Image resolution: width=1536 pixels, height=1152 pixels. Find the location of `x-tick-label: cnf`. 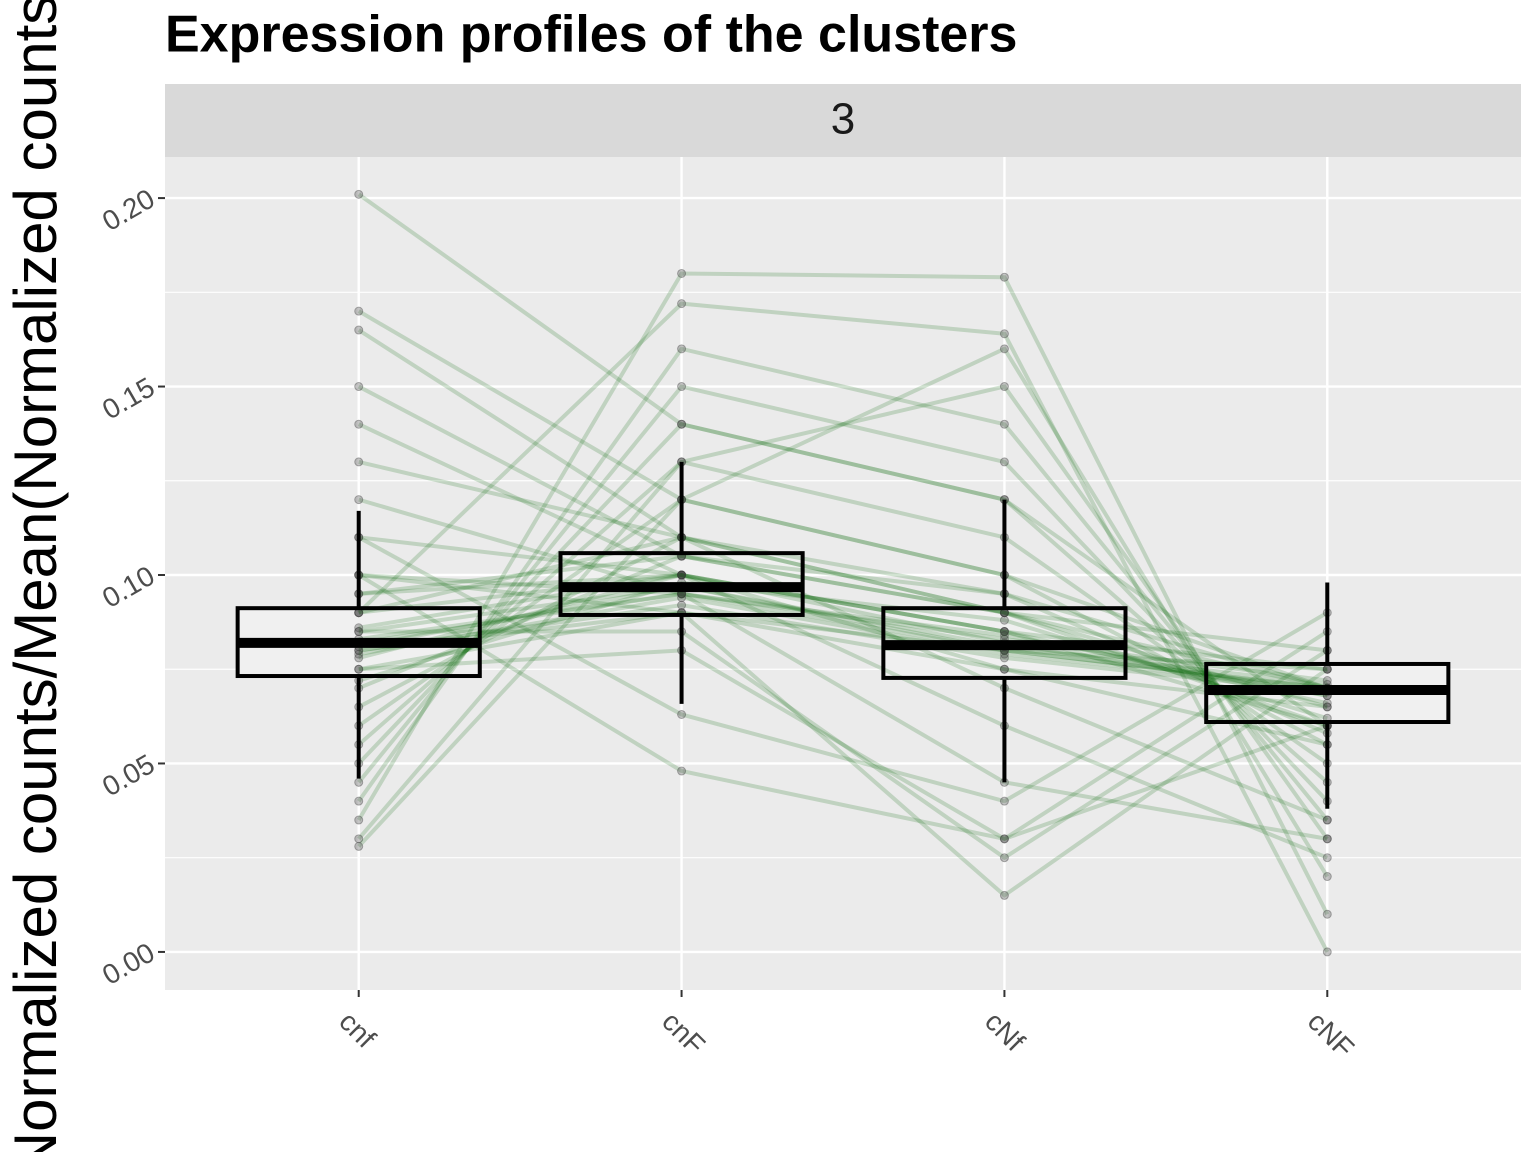

x-tick-label: cnf is located at coordinates (357, 1030).